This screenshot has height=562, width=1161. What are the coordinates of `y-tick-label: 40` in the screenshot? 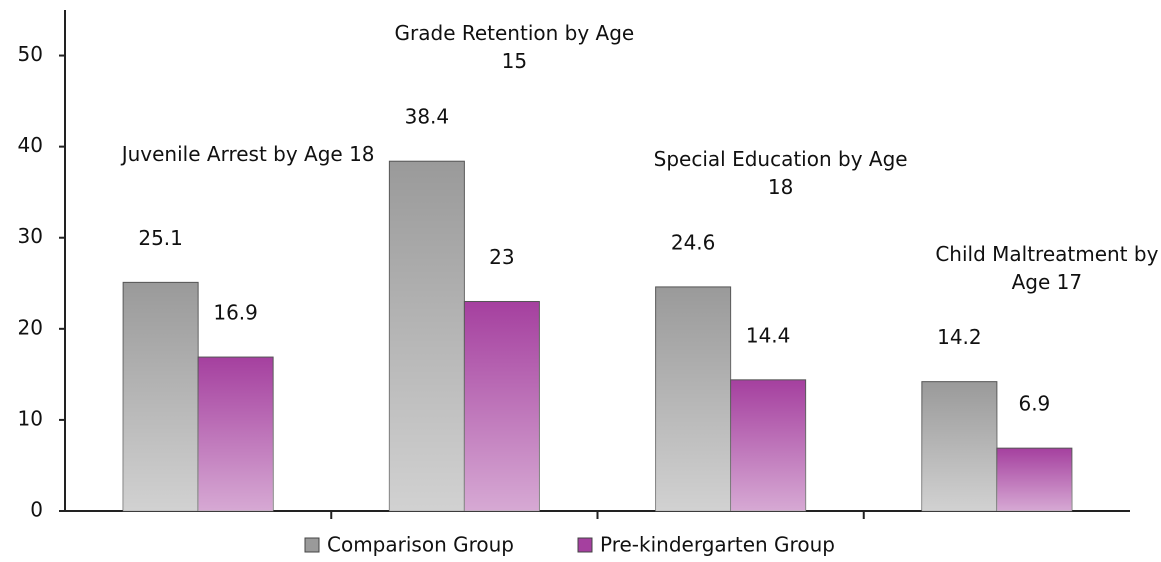 It's located at (30, 145).